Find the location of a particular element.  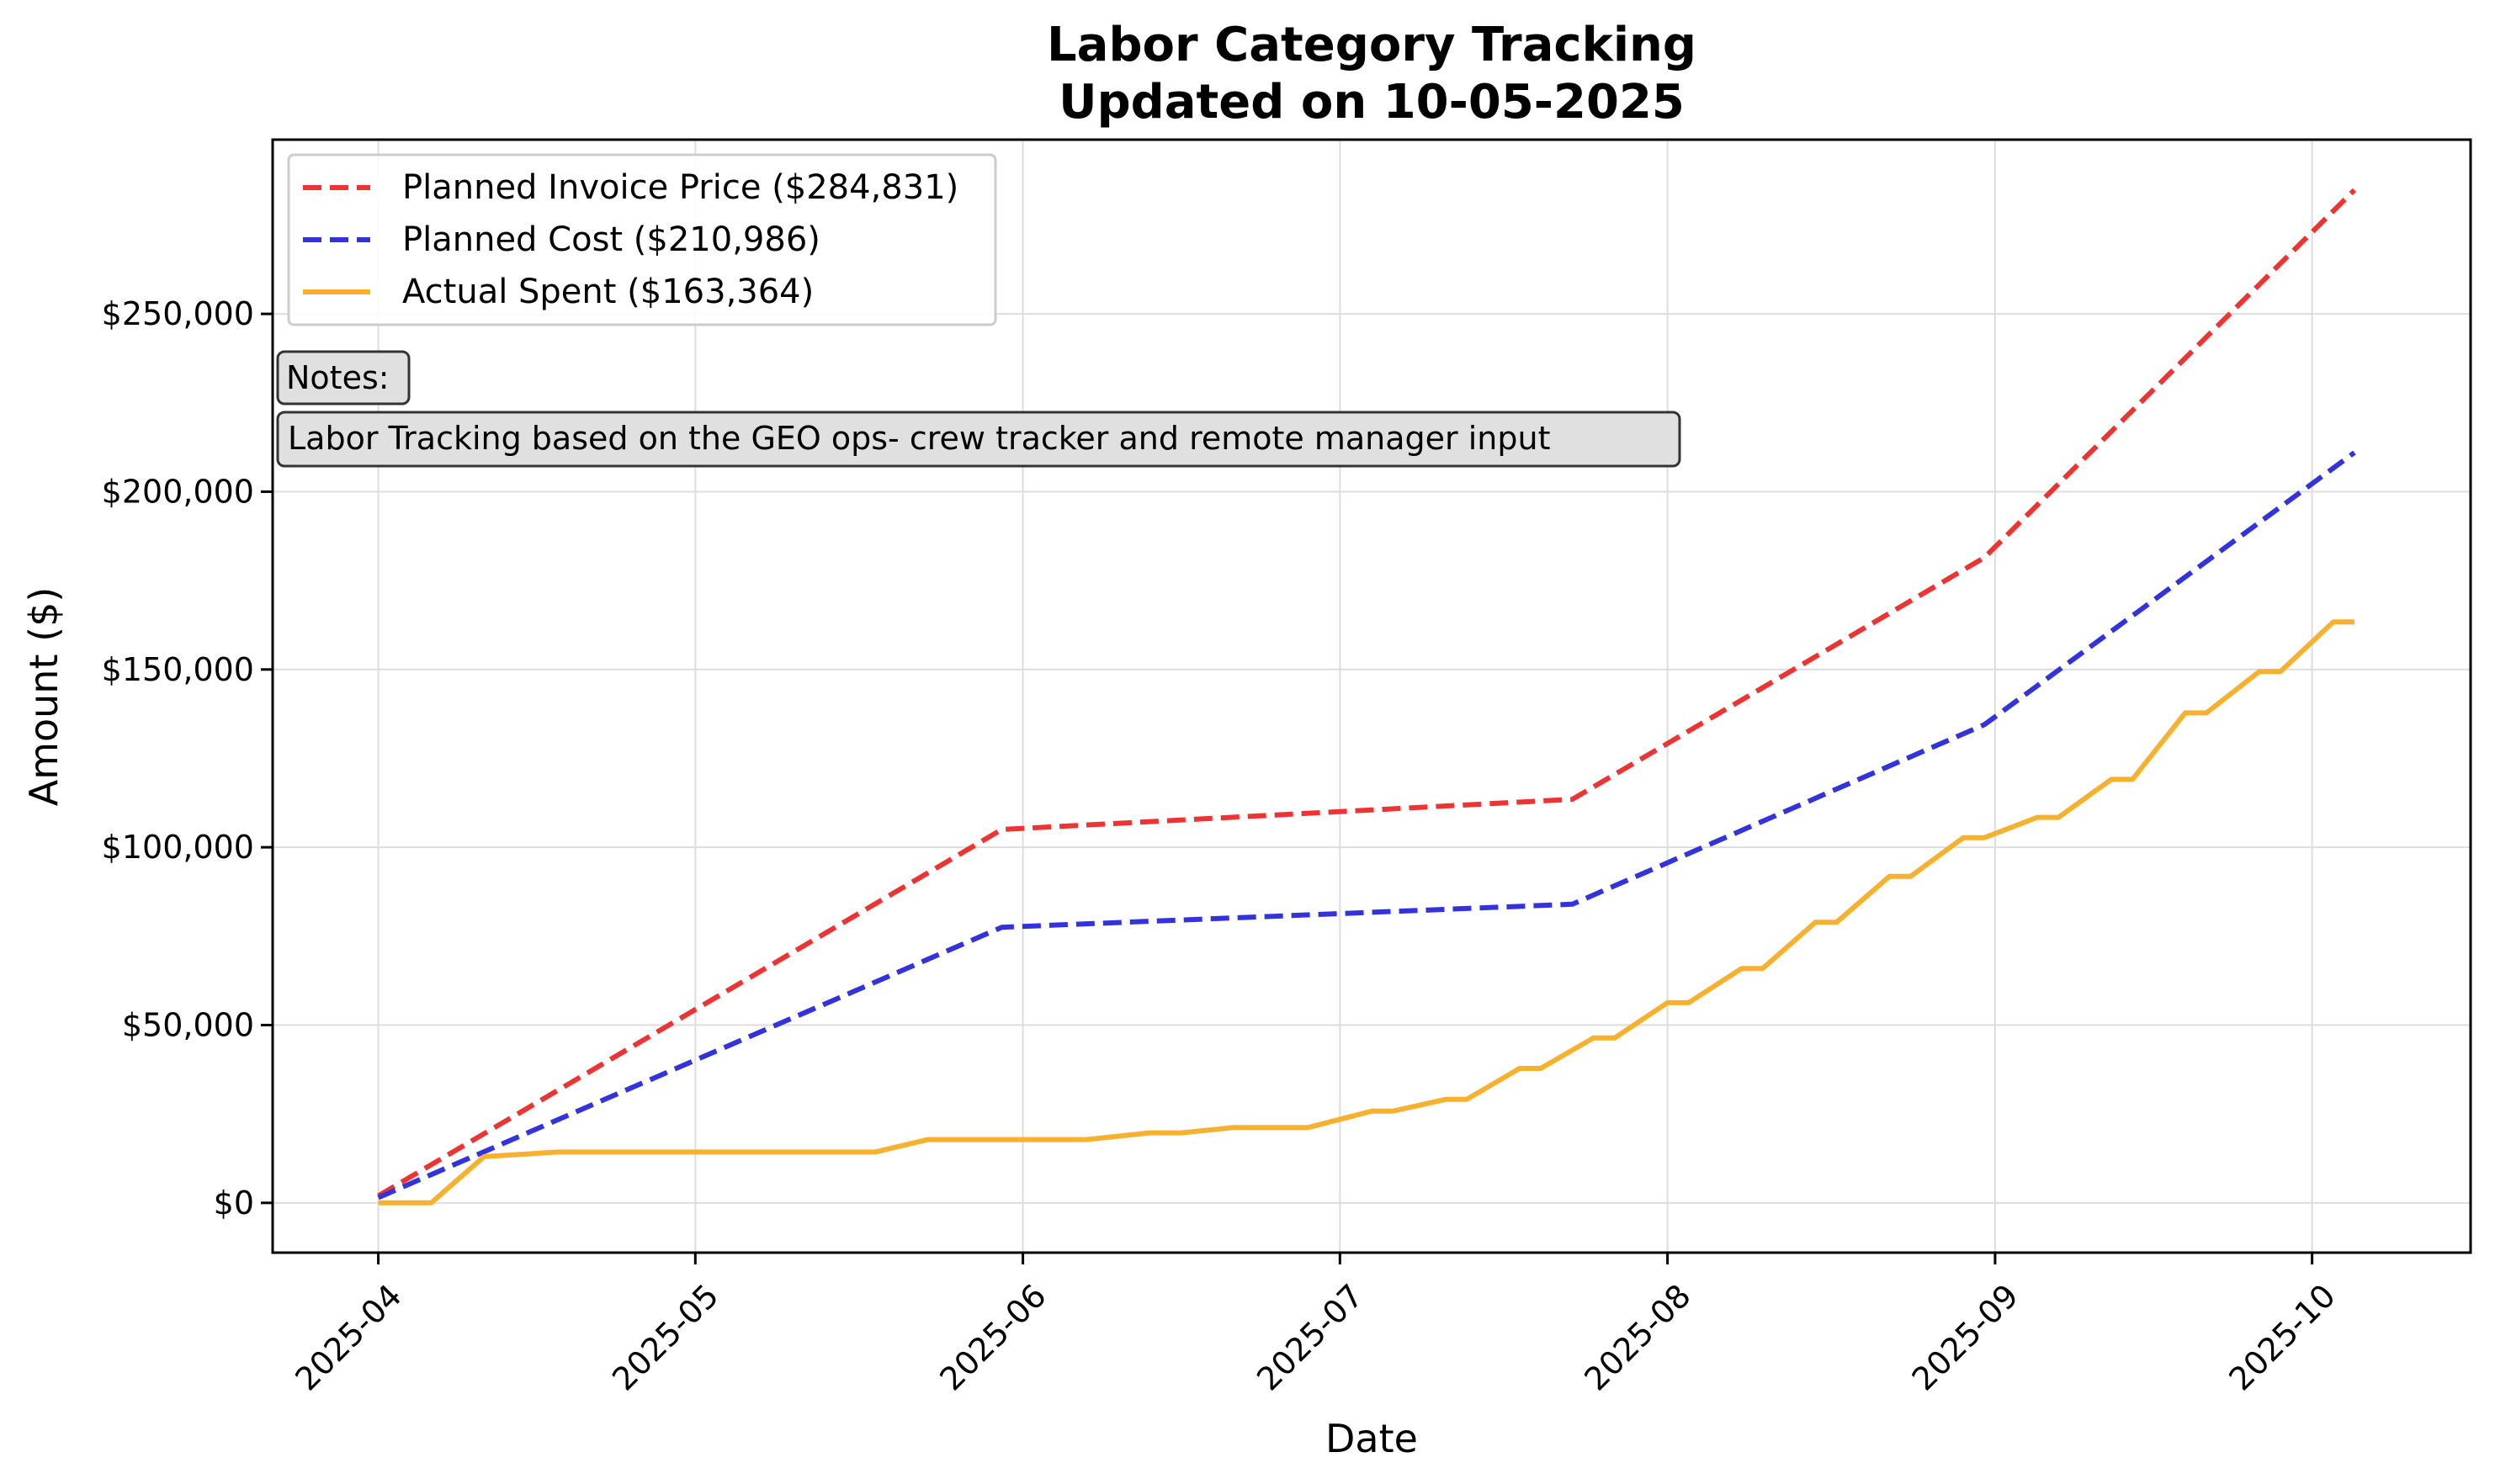

x-tick-label: 2025-04 is located at coordinates (348, 1337).